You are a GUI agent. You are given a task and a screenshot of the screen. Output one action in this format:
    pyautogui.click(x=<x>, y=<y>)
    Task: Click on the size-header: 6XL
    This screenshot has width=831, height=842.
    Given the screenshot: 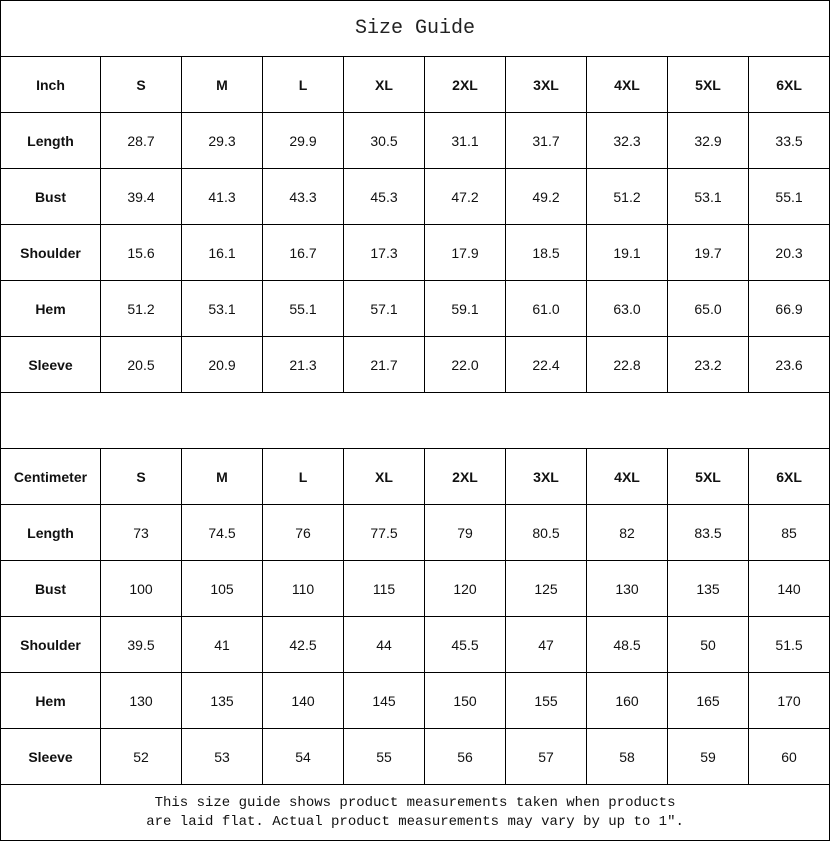 What is the action you would take?
    pyautogui.click(x=789, y=476)
    